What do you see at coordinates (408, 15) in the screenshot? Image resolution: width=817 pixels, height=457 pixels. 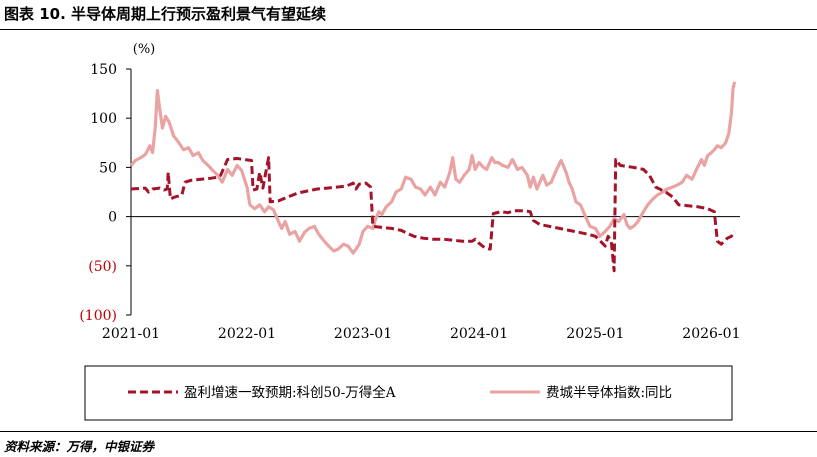 I see `title-bar: 图表 10. 半导体周期上行预示盈利景气有望延续` at bounding box center [408, 15].